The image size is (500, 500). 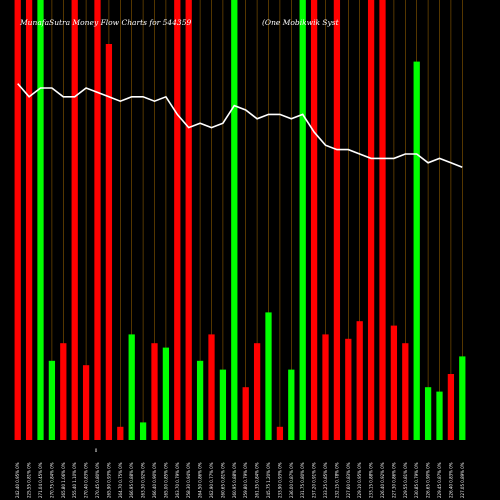 I want to click on x-tick-label: 260.95 0.88% 0%, so click(x=234, y=480).